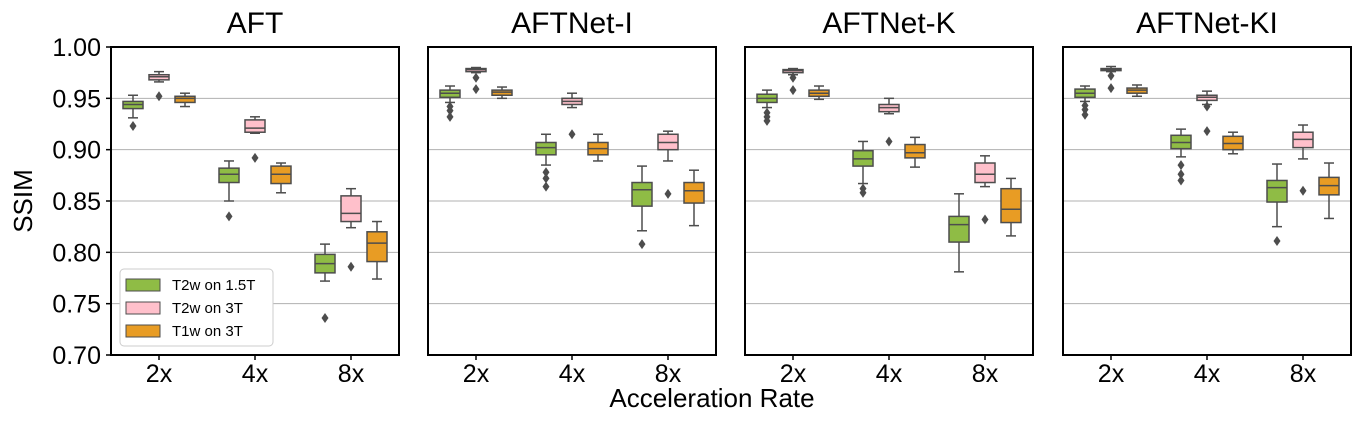 The image size is (1361, 423). Describe the element at coordinates (76, 151) in the screenshot. I see `y-tick-label: 0.90` at that location.